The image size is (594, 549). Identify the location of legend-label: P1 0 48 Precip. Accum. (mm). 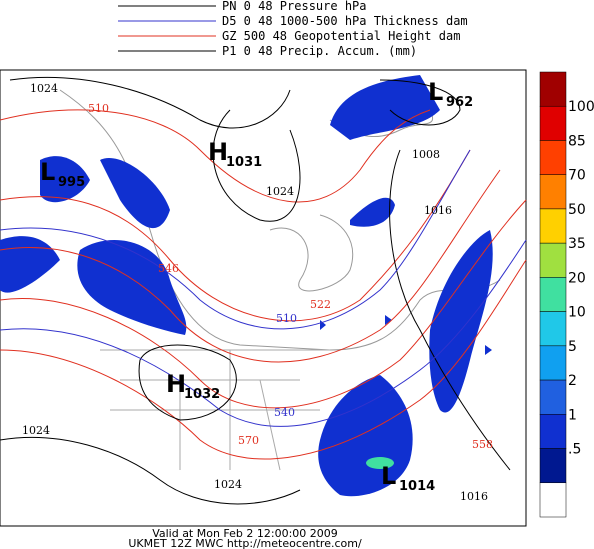
(319, 51).